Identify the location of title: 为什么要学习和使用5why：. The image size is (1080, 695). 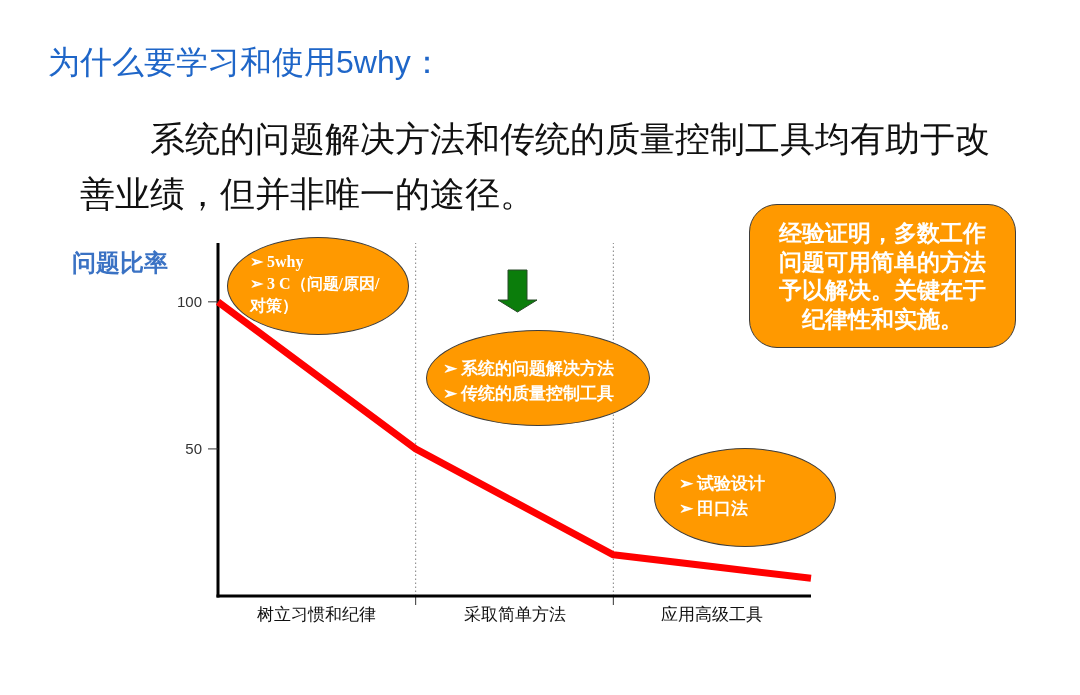
(245, 62).